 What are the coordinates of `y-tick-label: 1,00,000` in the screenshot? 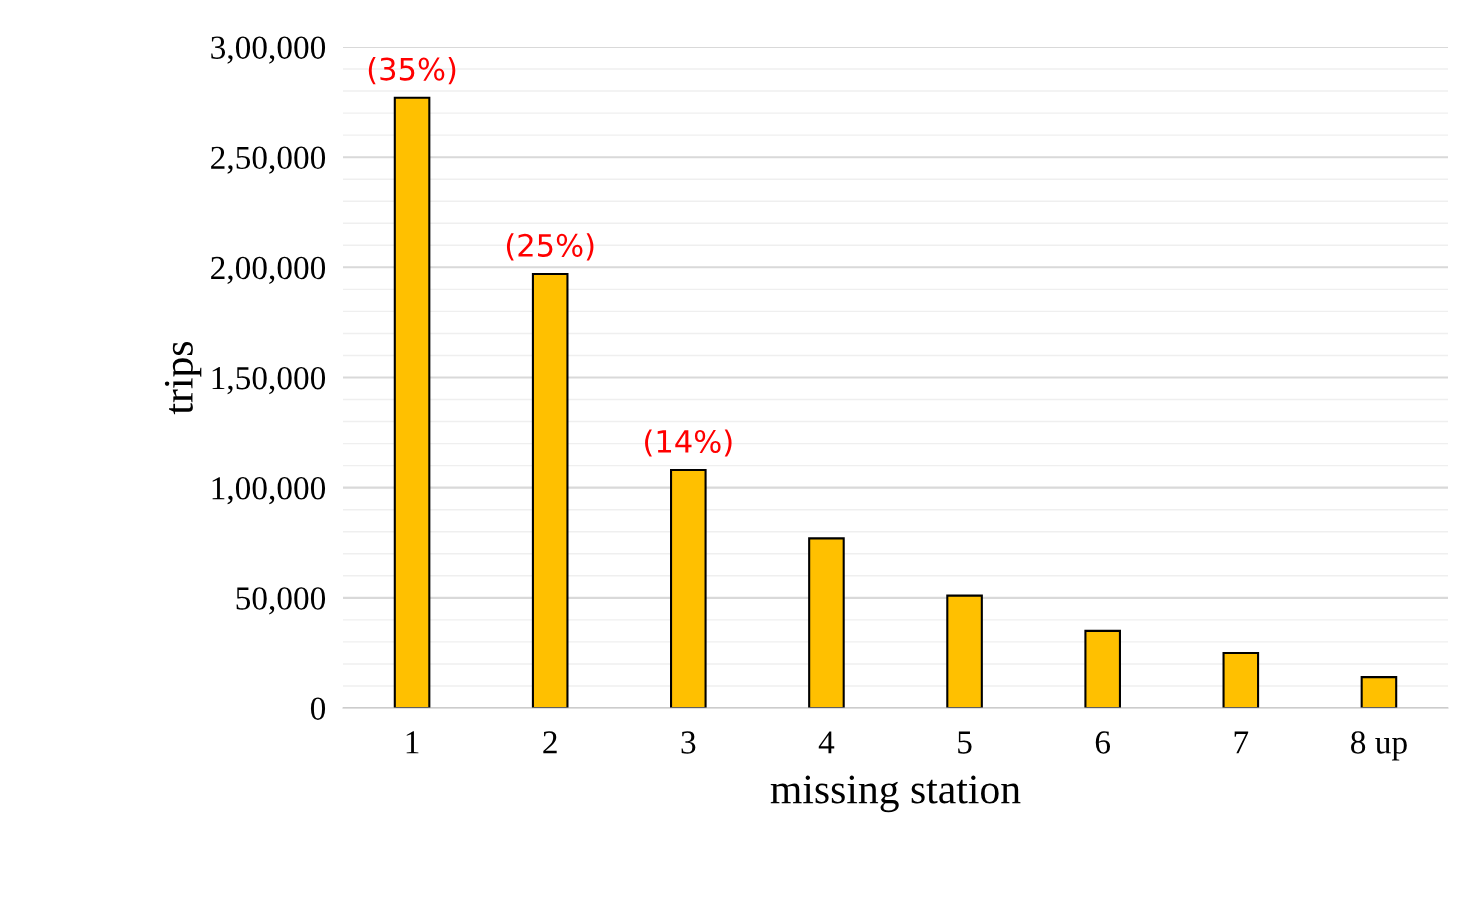 It's located at (269, 491).